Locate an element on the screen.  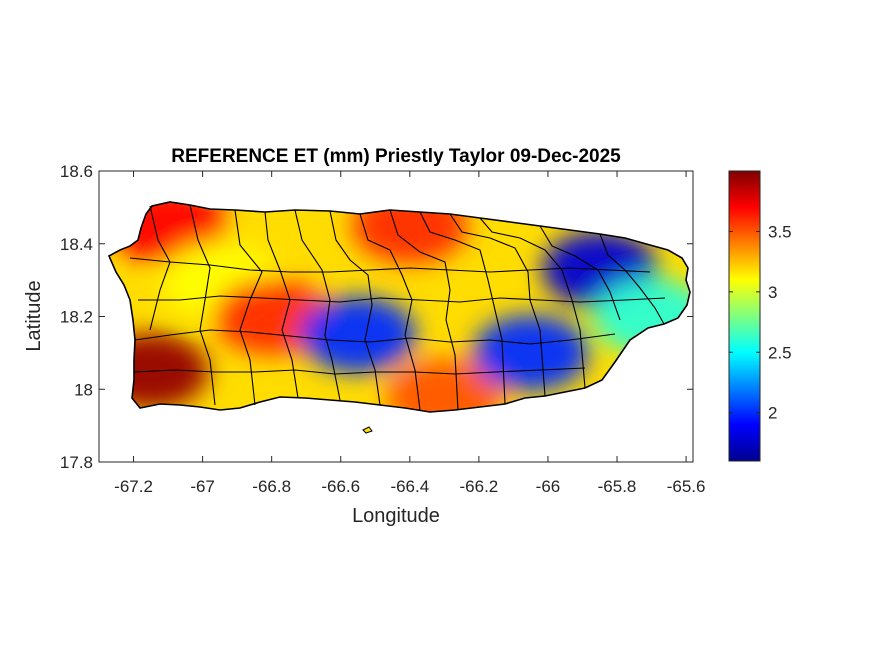
x-tick-label: -66 is located at coordinates (548, 486).